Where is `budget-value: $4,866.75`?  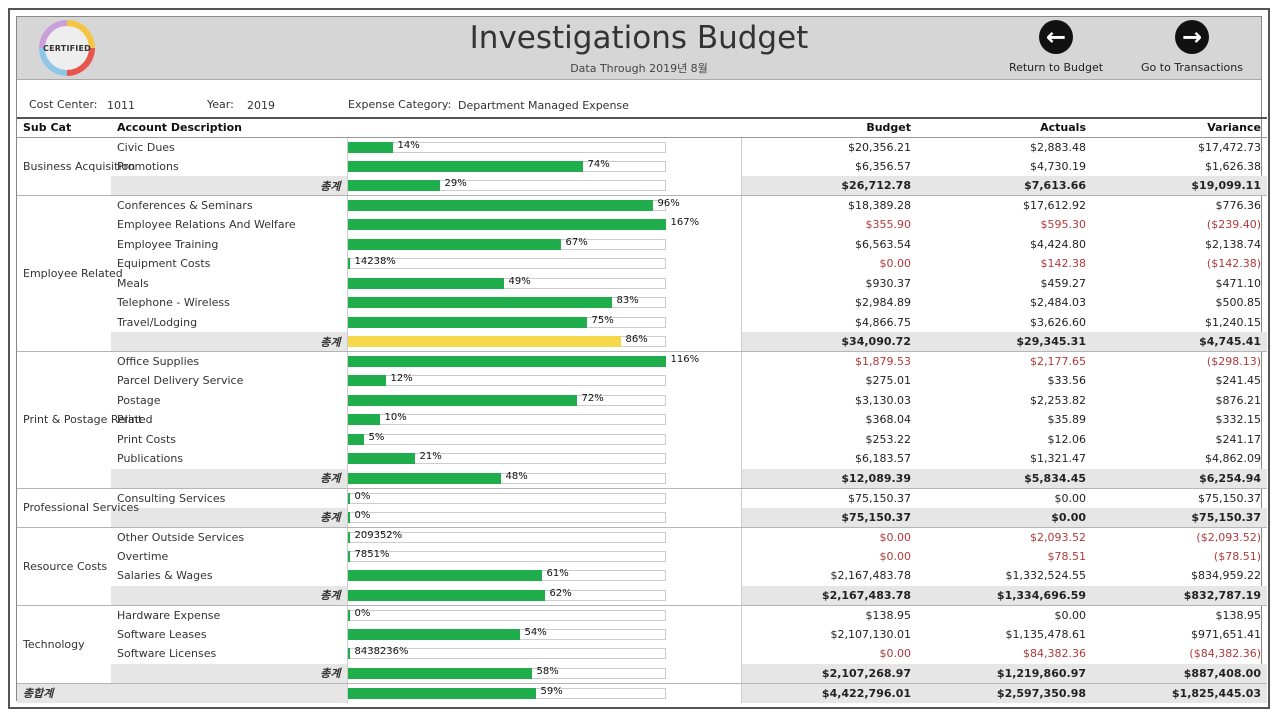
budget-value: $4,866.75 is located at coordinates (883, 322).